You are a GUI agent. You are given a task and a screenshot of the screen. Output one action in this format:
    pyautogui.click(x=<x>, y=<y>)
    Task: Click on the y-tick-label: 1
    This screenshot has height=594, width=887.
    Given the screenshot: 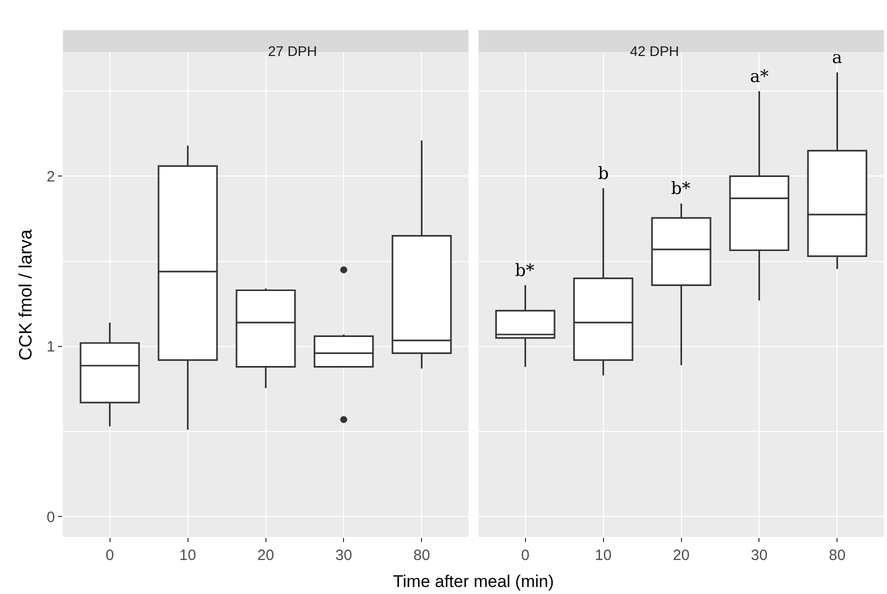 What is the action you would take?
    pyautogui.click(x=50, y=347)
    